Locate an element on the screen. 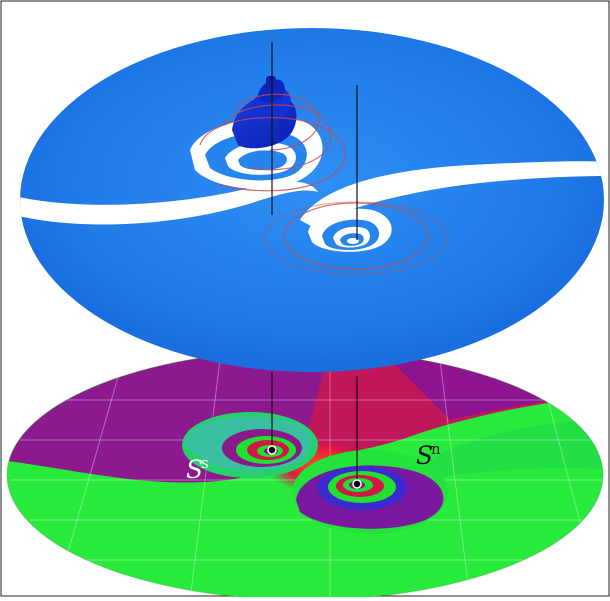 The image size is (610, 601). unstable-set-label: S n is located at coordinates (428, 455).